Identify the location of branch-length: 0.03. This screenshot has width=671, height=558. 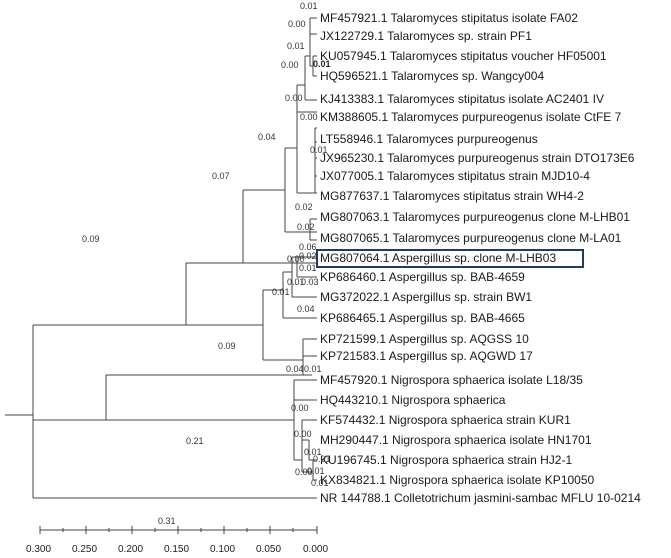
(310, 282).